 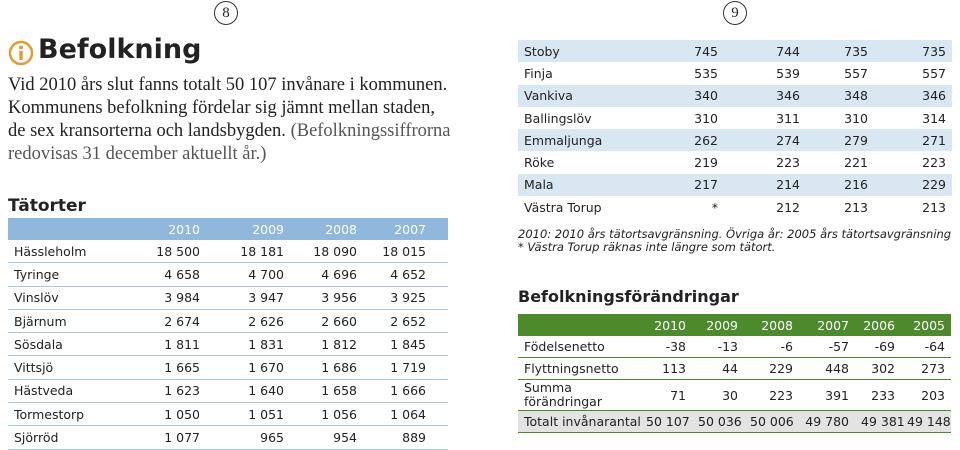 What do you see at coordinates (578, 51) in the screenshot?
I see `cell: Stoby` at bounding box center [578, 51].